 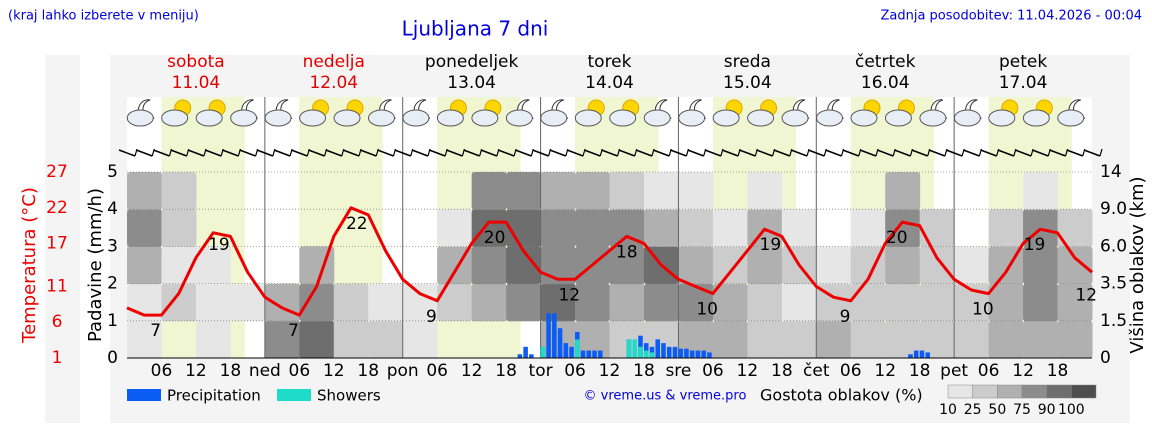 What do you see at coordinates (334, 62) in the screenshot?
I see `day-name: nedelja` at bounding box center [334, 62].